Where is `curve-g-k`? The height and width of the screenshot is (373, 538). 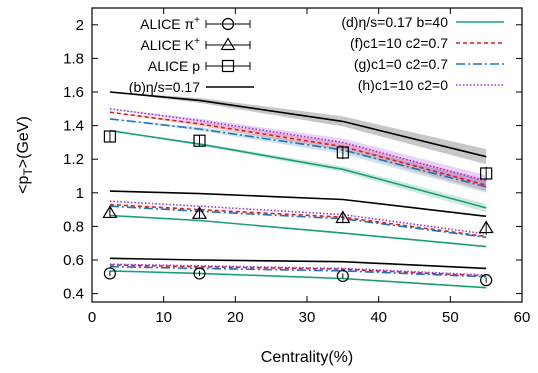
curve-g-k is located at coordinates (298, 222).